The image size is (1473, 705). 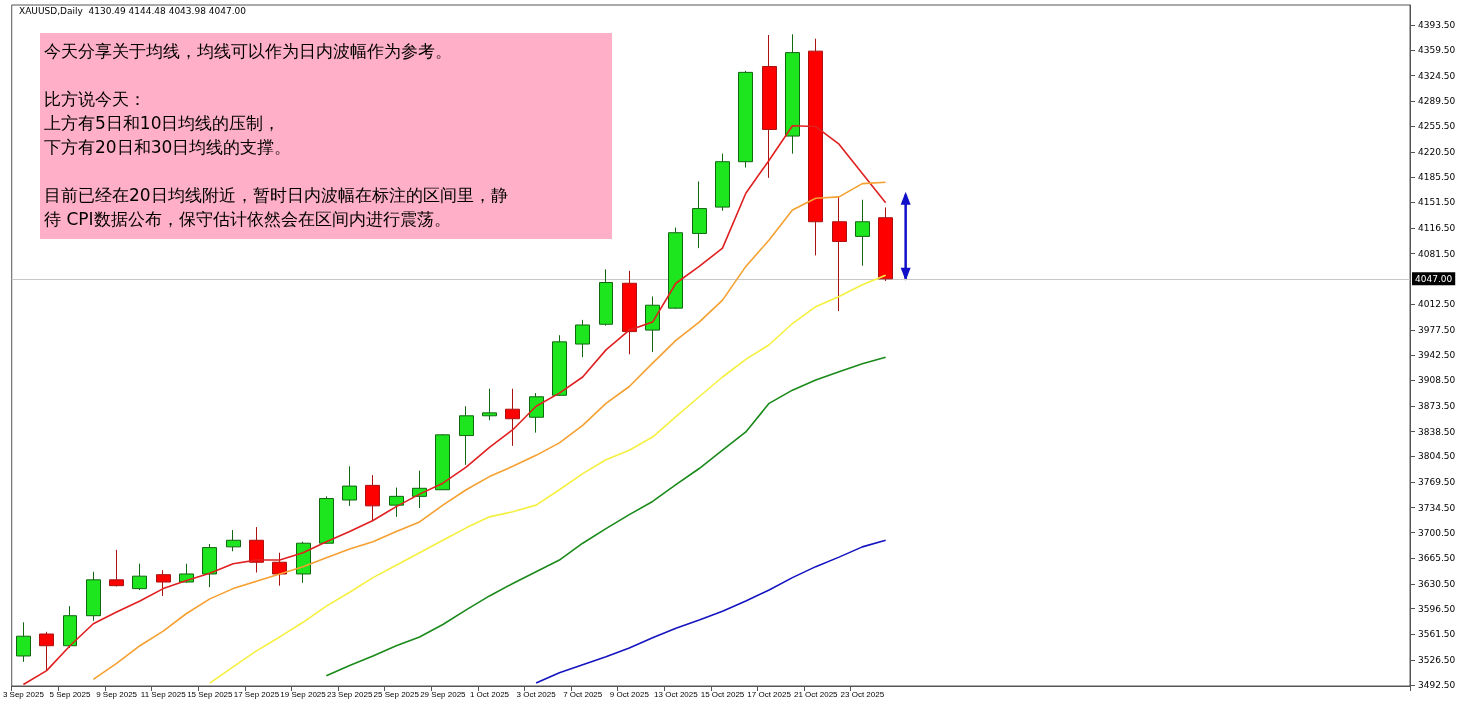 What do you see at coordinates (1437, 660) in the screenshot?
I see `y-tick-label: 3526.50` at bounding box center [1437, 660].